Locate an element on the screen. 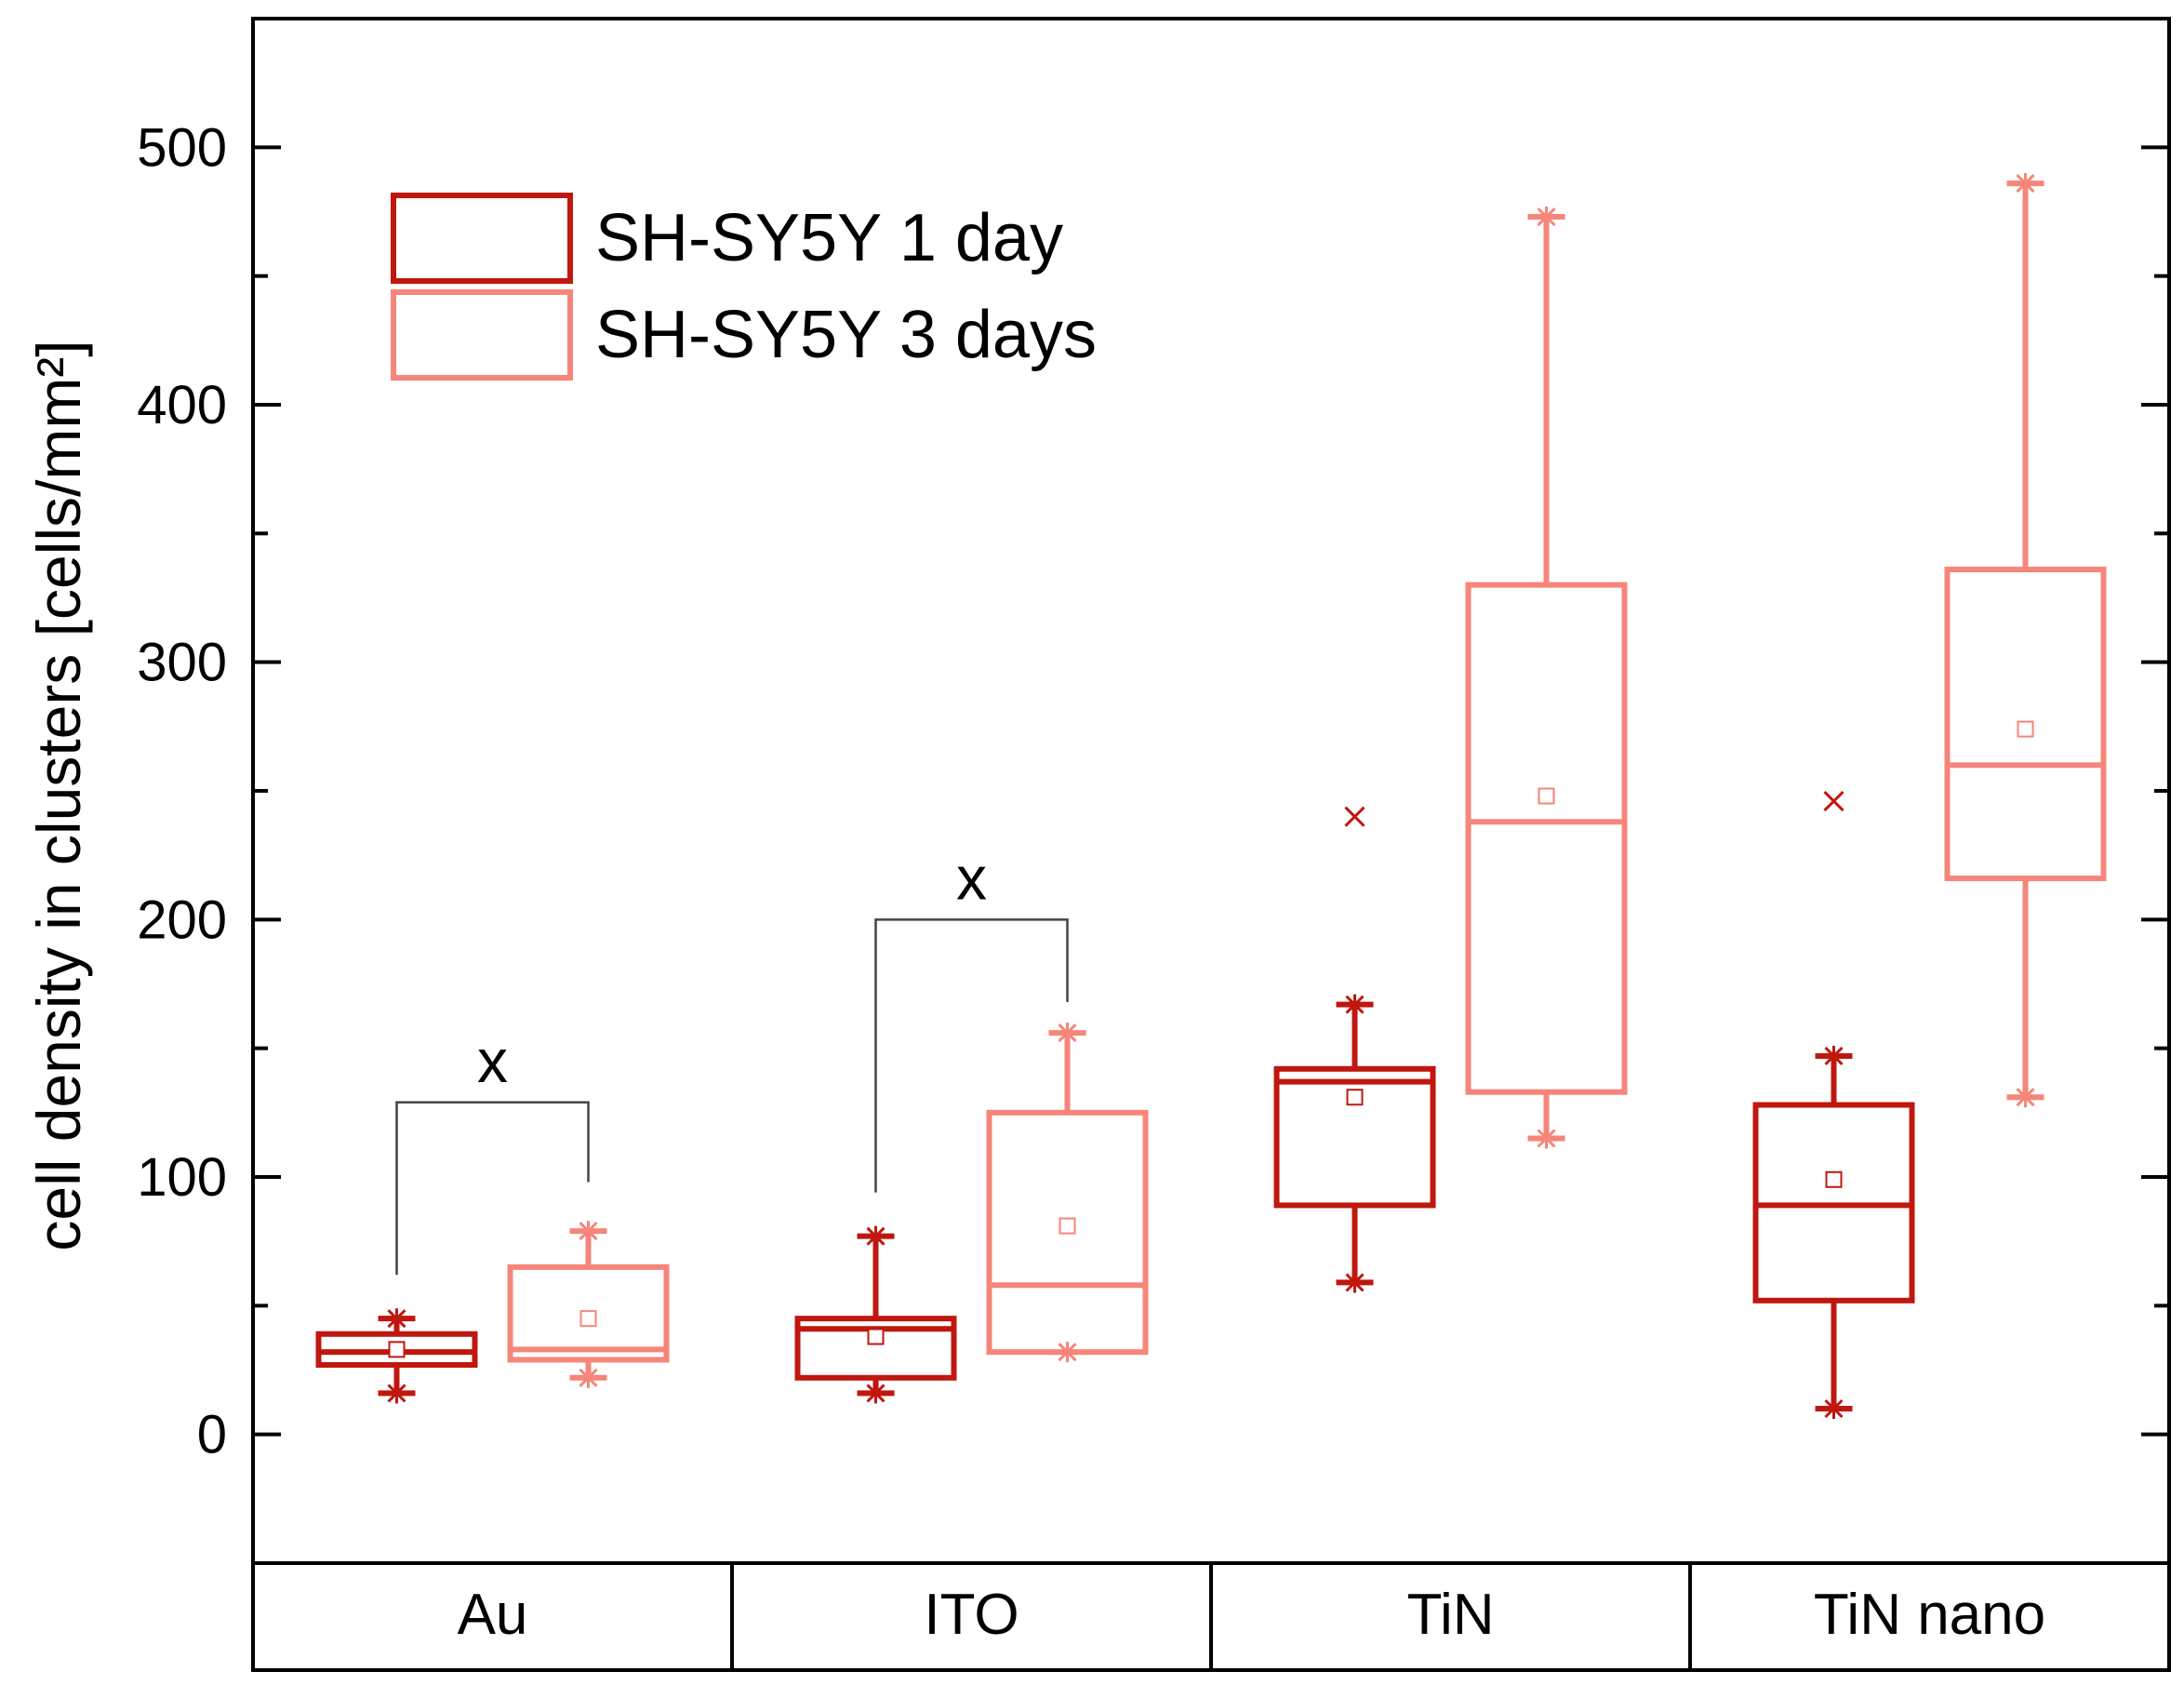  y-tick-label: 500 is located at coordinates (182, 147).